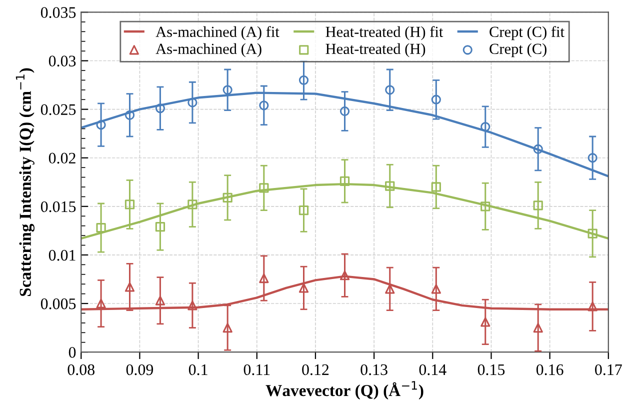  Describe the element at coordinates (374, 370) in the screenshot. I see `x-tick-label: 0.13` at that location.